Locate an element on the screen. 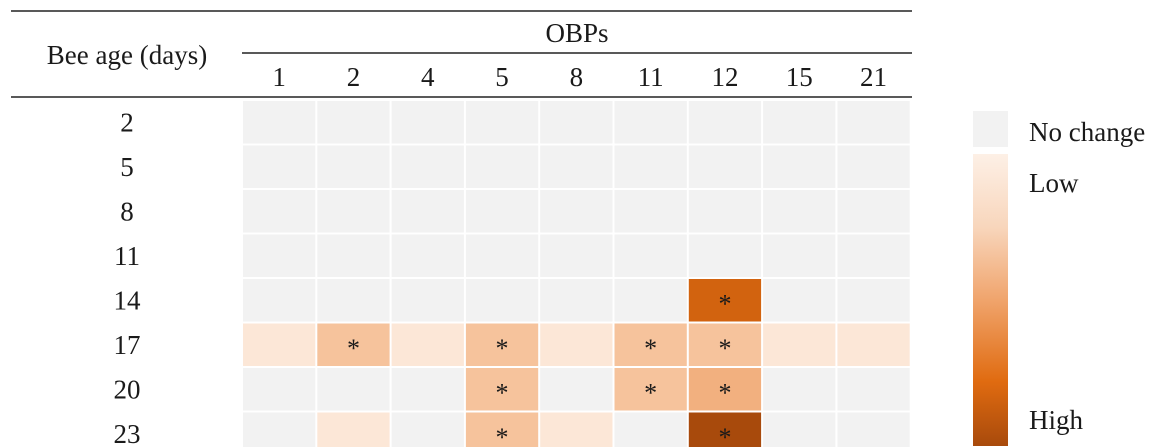 Image resolution: width=1171 pixels, height=447 pixels. column-label: 4 is located at coordinates (428, 77).